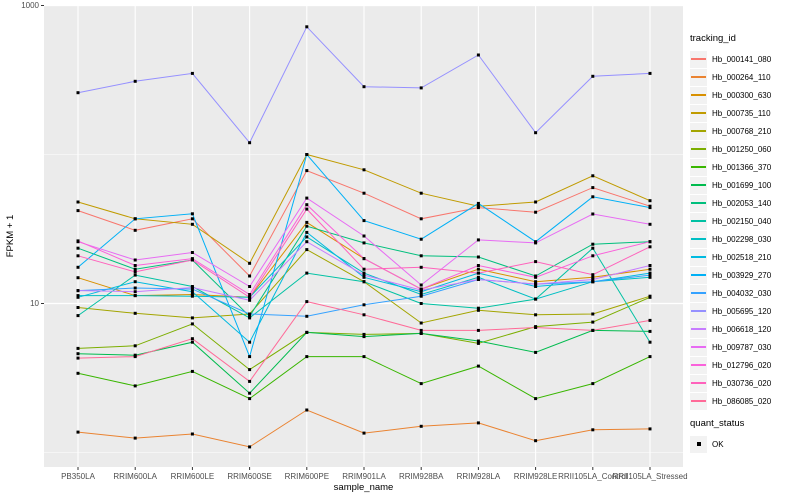 The height and width of the screenshot is (500, 800). Describe the element at coordinates (364, 487) in the screenshot. I see `x-axis-title: sample_name` at that location.